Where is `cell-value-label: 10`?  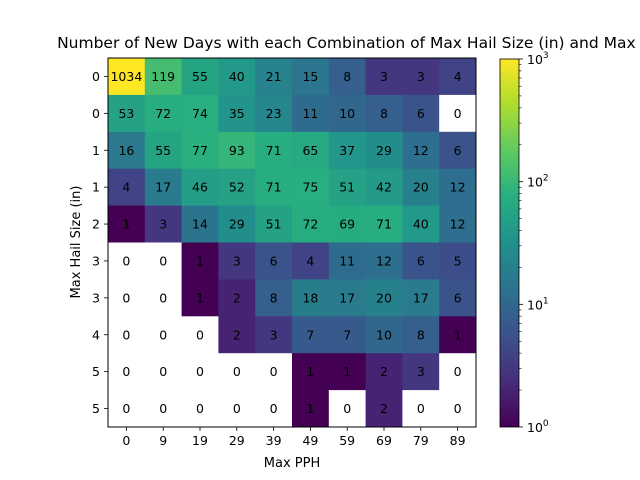 cell-value-label: 10 is located at coordinates (347, 113).